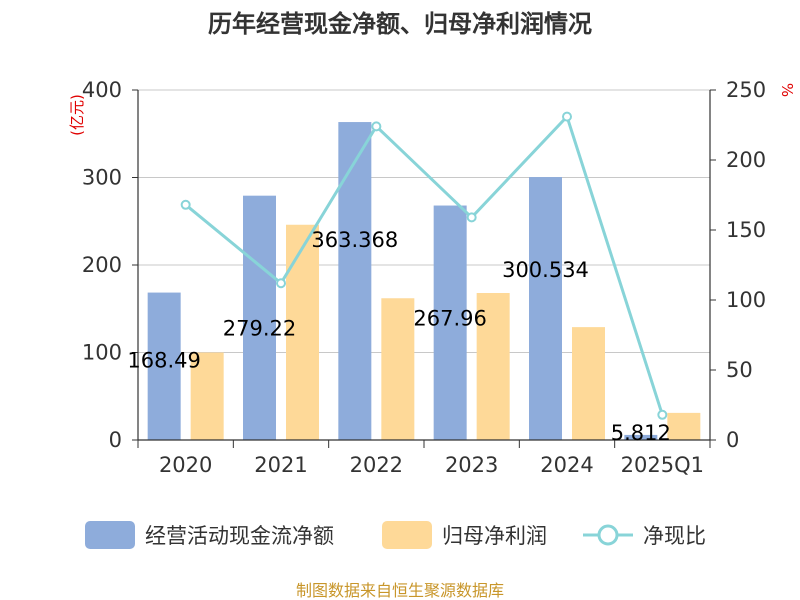  What do you see at coordinates (608, 535) in the screenshot?
I see `legend-marker-cash-ratio` at bounding box center [608, 535].